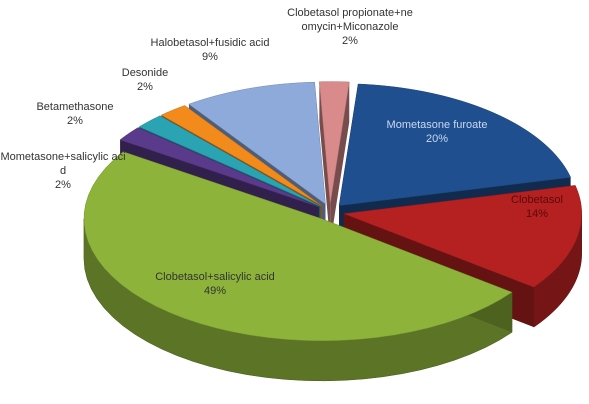 The image size is (589, 404). I want to click on value-label: 20%, so click(437, 139).